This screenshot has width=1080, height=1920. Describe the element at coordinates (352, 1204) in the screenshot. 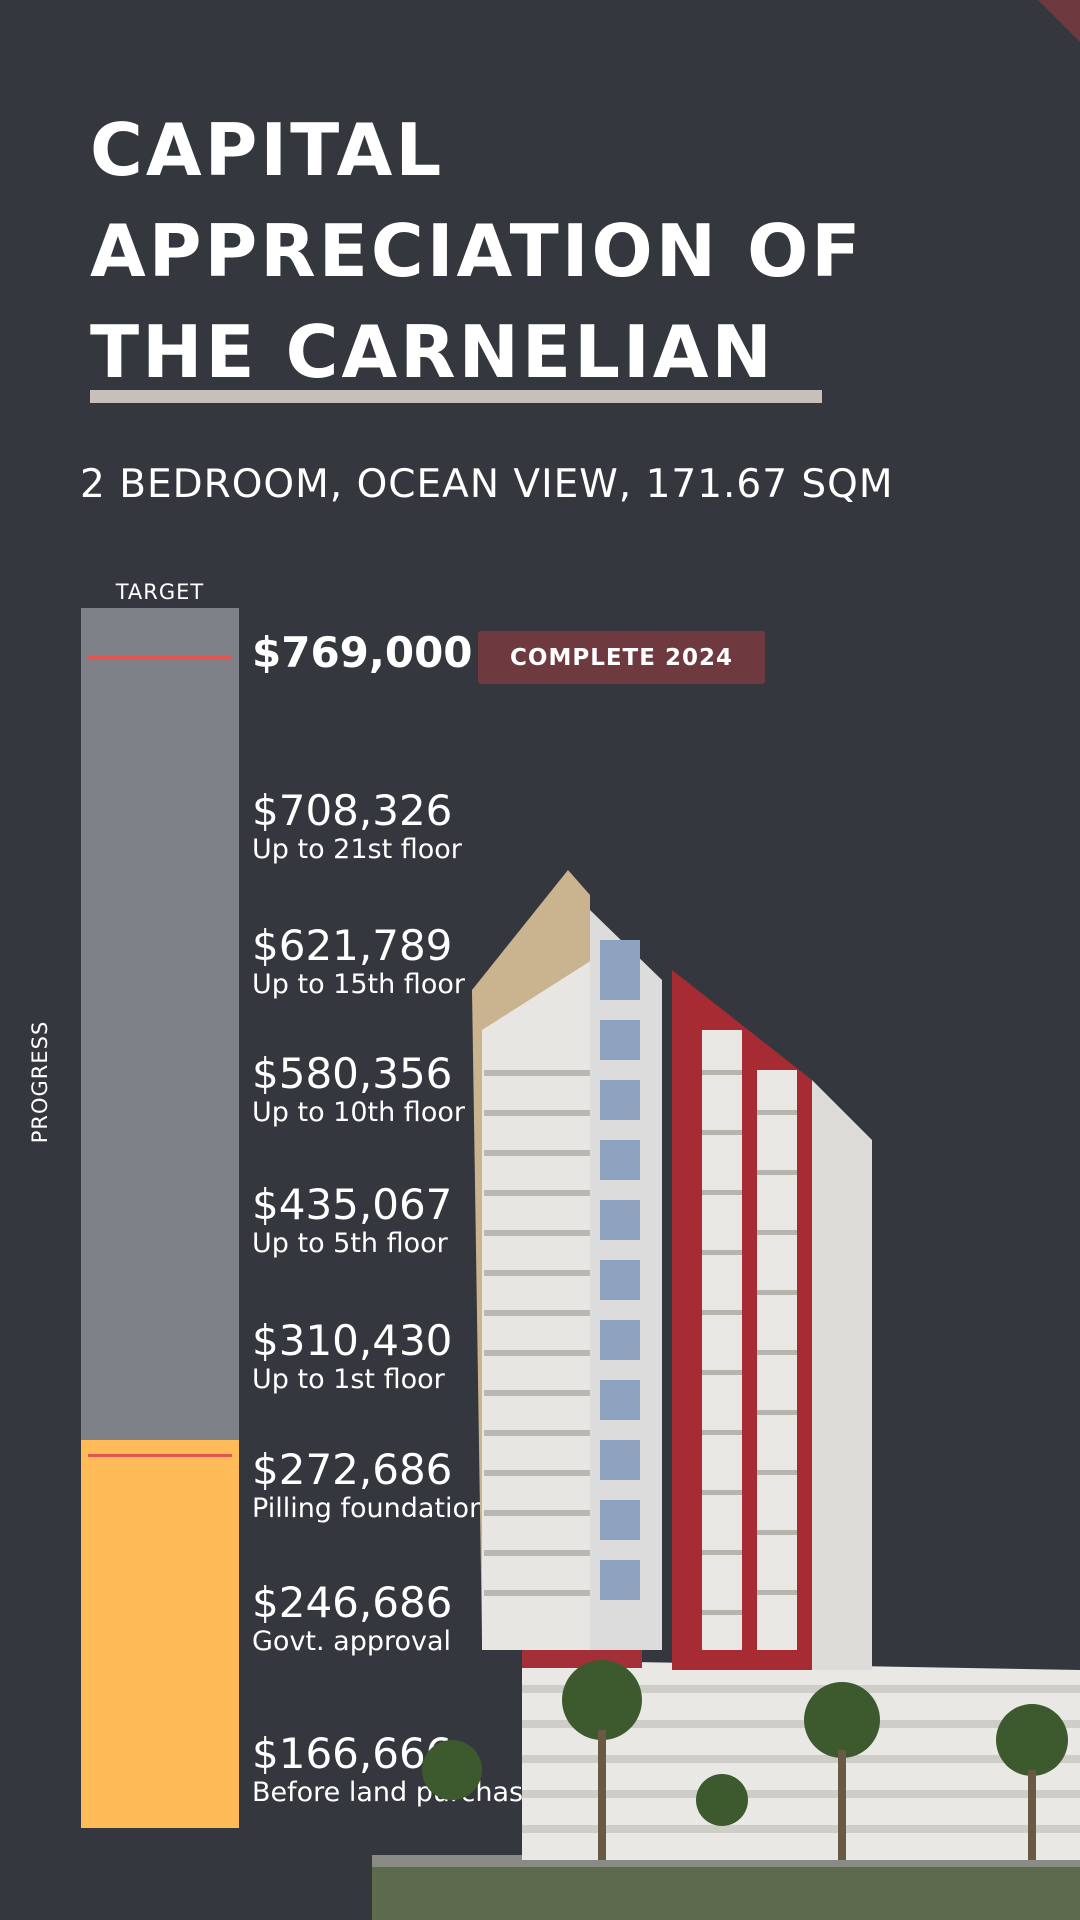

I see `milestone-price: $435,067` at that location.